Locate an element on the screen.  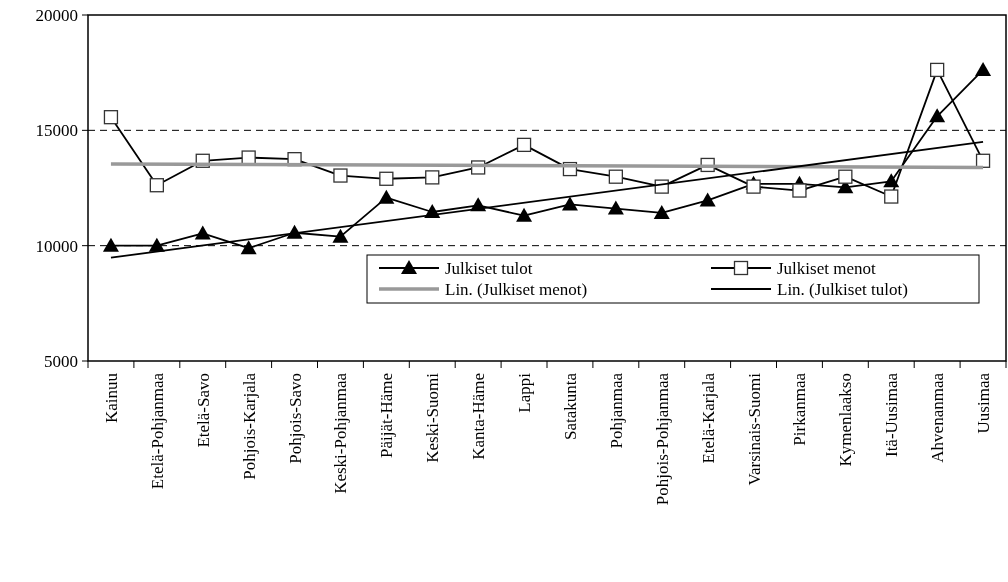
y-tick-label: 10000 is located at coordinates (56, 246).